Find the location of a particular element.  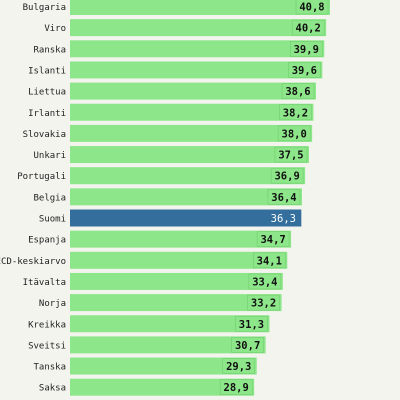

value-label-norja: 33,2 is located at coordinates (263, 304).